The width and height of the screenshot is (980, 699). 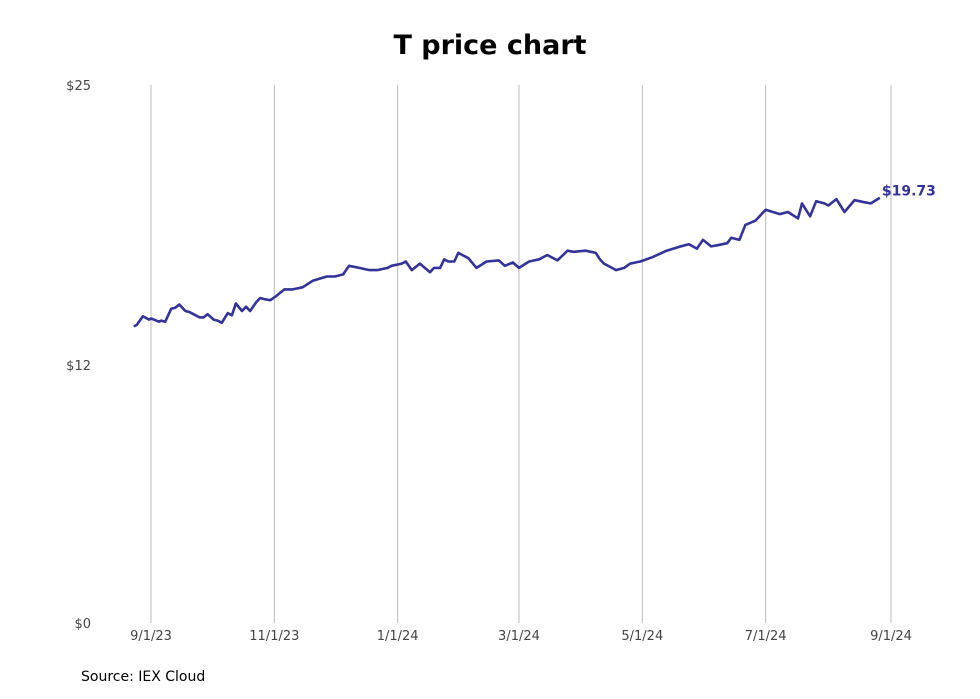 I want to click on x-tick-label: 9/1/24, so click(x=891, y=636).